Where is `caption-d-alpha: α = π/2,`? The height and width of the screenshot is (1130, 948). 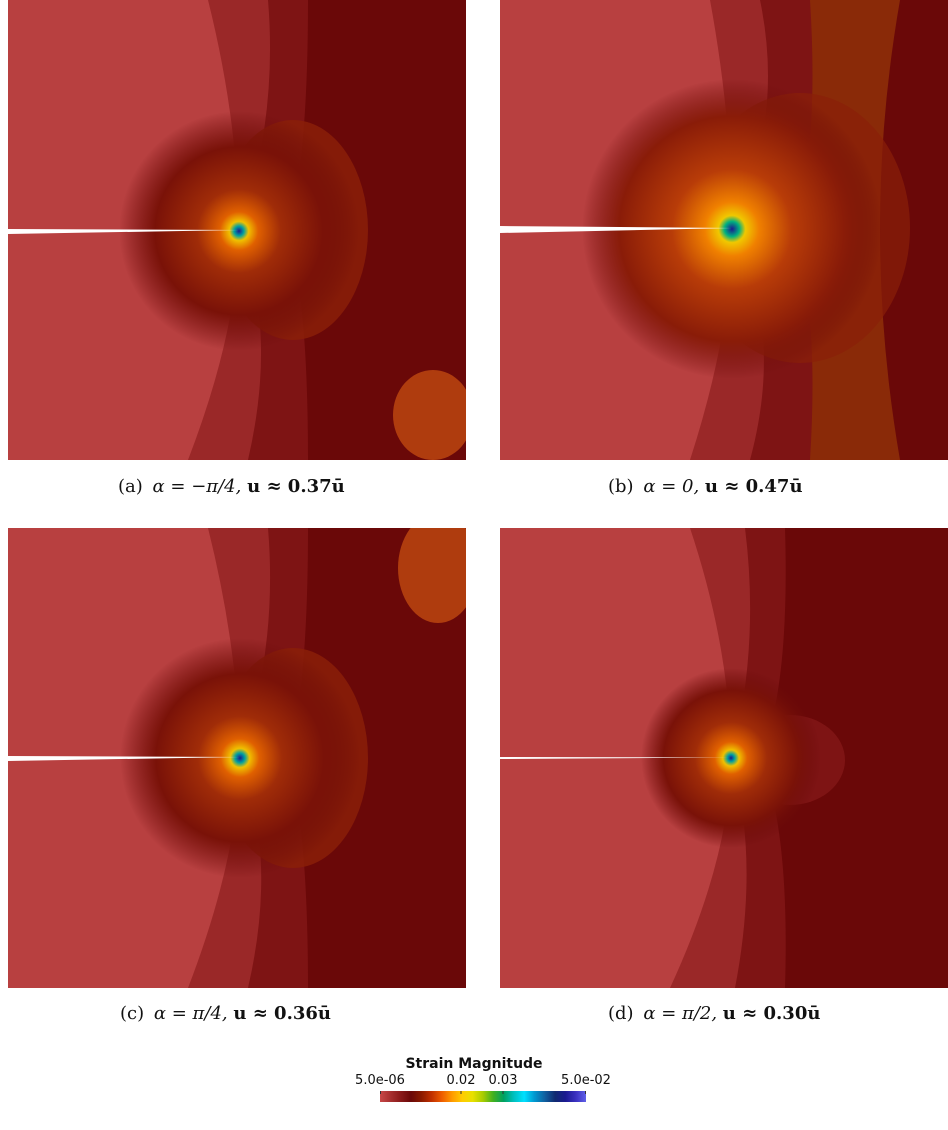
caption-d-alpha: α = π/2, is located at coordinates (680, 1013).